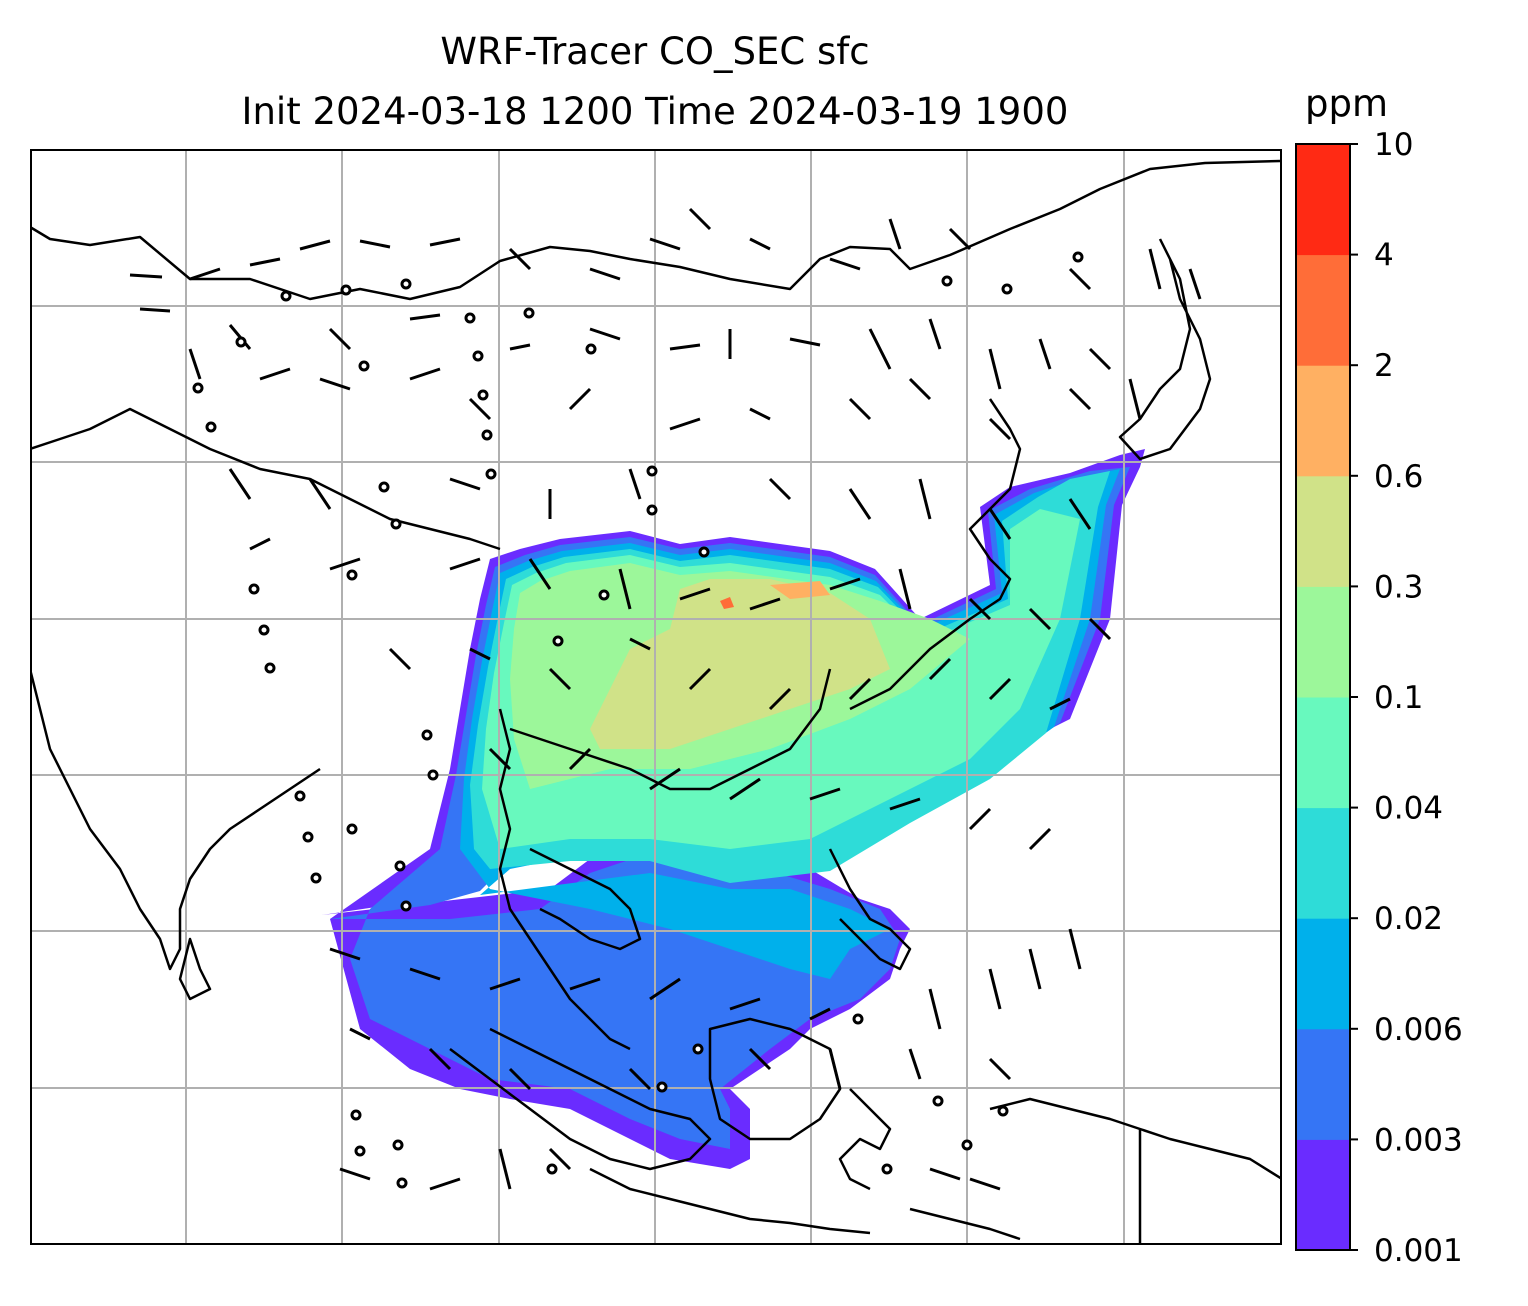 The image size is (1528, 1306). I want to click on coastline-java, so click(730, 1201).